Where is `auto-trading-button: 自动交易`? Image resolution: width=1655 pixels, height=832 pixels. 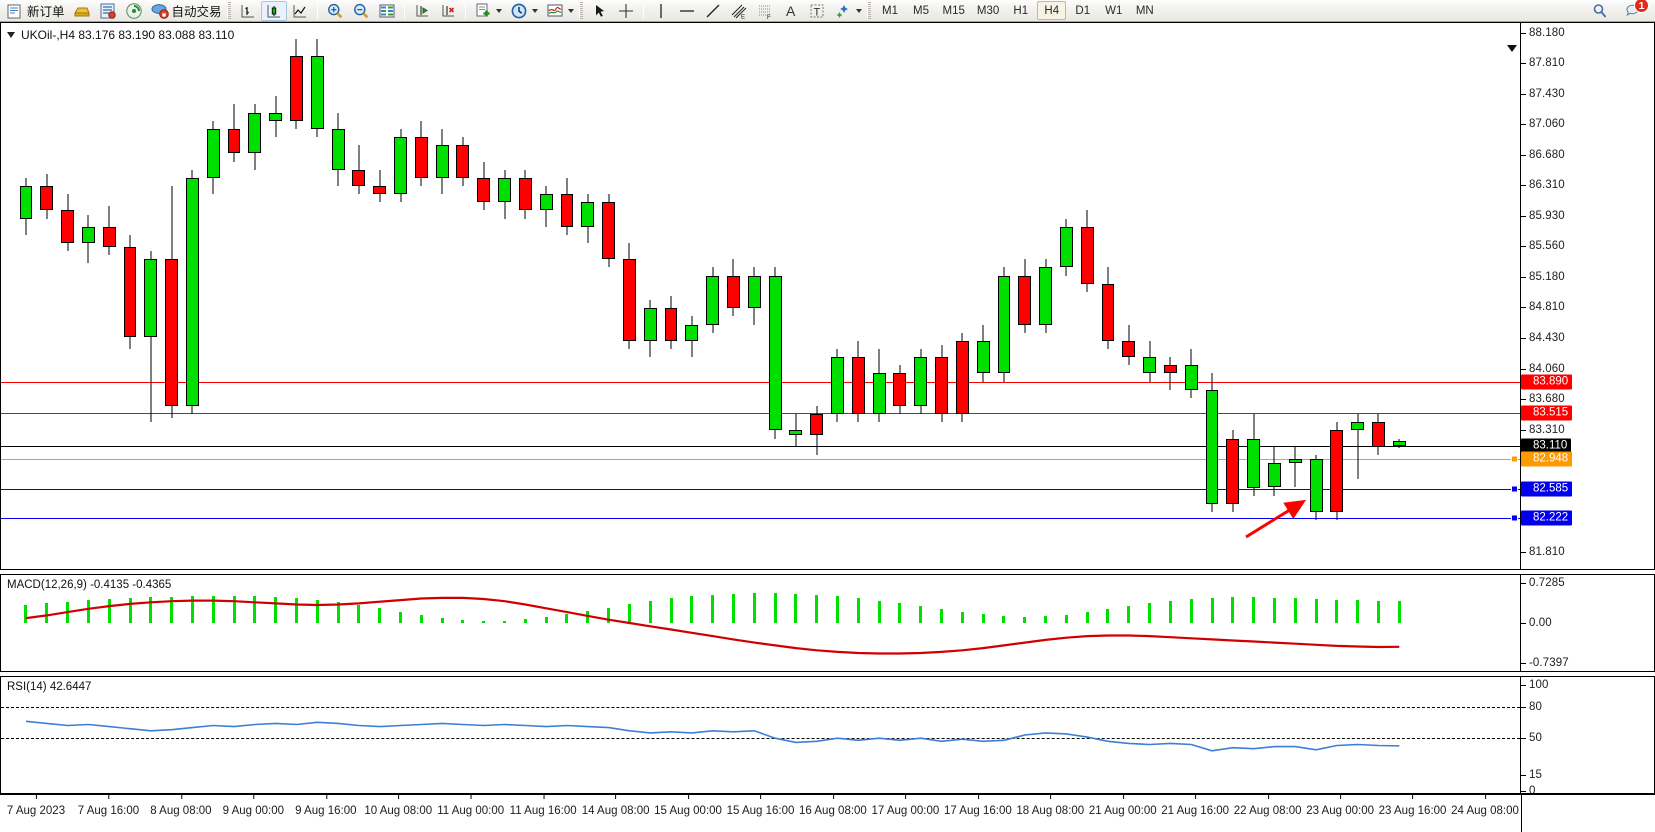
auto-trading-button: 自动交易 is located at coordinates (186, 11).